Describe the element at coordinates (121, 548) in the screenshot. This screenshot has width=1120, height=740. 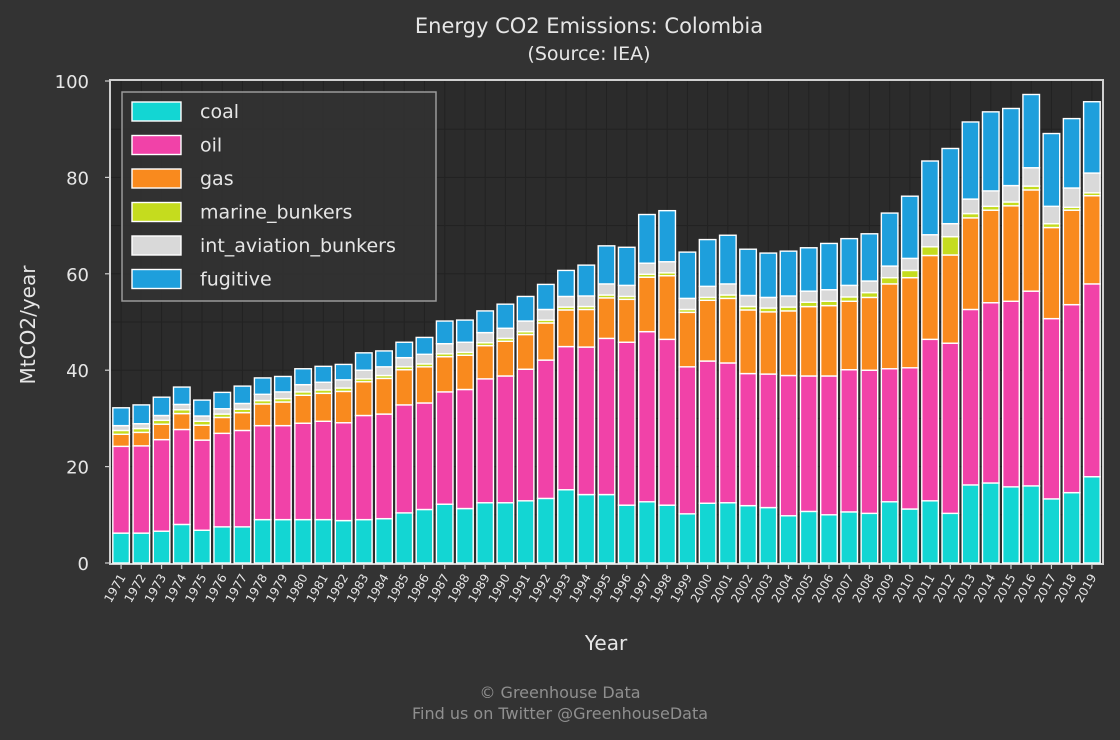
I see `bar-coal-1971` at that location.